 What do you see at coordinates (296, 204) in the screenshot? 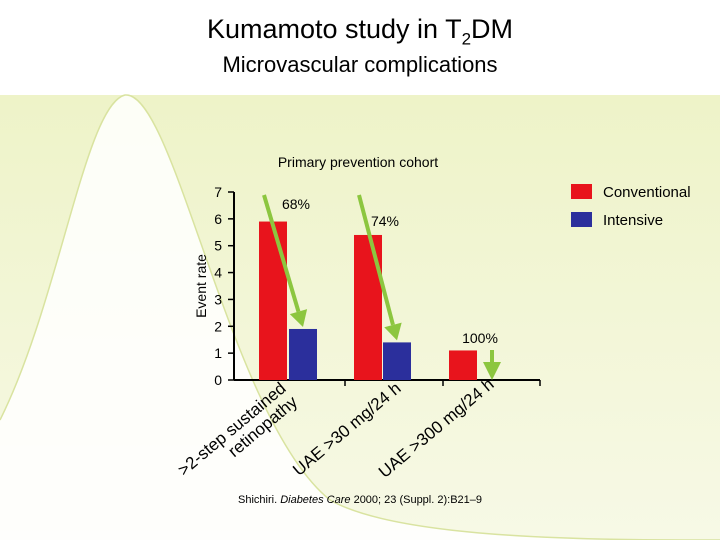
I see `reduction-label-retinopathy: 68%` at bounding box center [296, 204].